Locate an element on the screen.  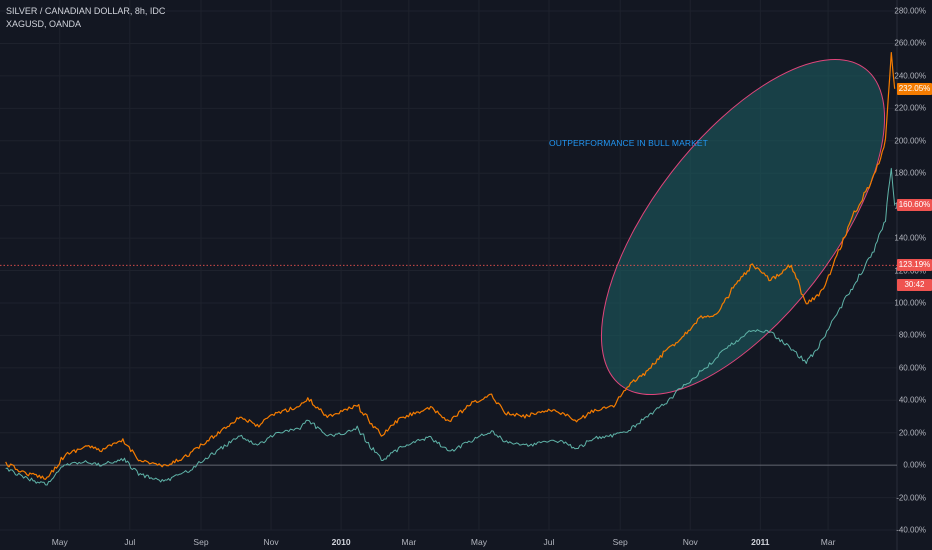
y-tick-label: 60.00% is located at coordinates (912, 368).